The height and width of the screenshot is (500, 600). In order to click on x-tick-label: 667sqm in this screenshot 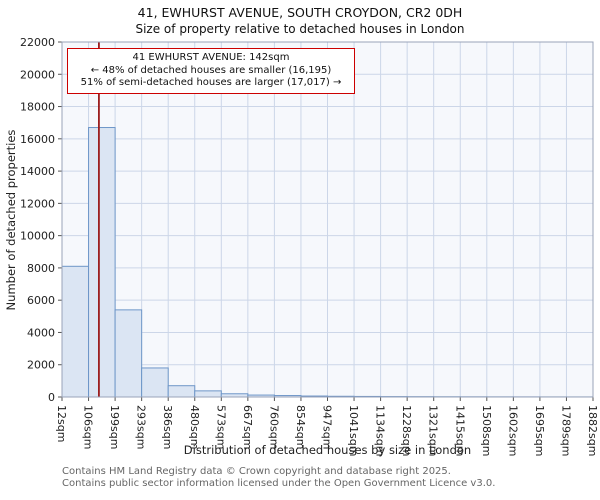, I will do `click(247, 427)`.